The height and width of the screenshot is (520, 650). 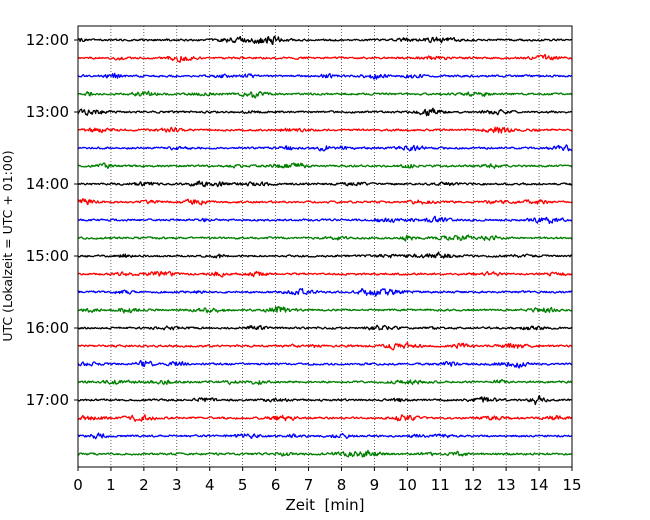 I want to click on x-tick-label: 3, so click(x=177, y=485).